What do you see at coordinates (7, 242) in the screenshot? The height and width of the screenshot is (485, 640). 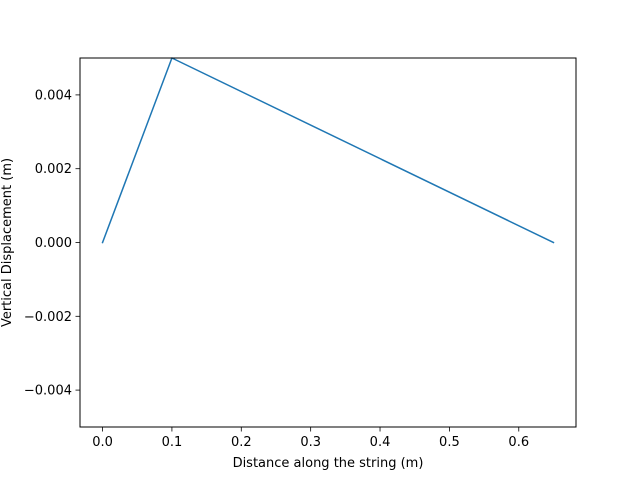 I see `y-axis-label: Vertical Displacement (m)` at bounding box center [7, 242].